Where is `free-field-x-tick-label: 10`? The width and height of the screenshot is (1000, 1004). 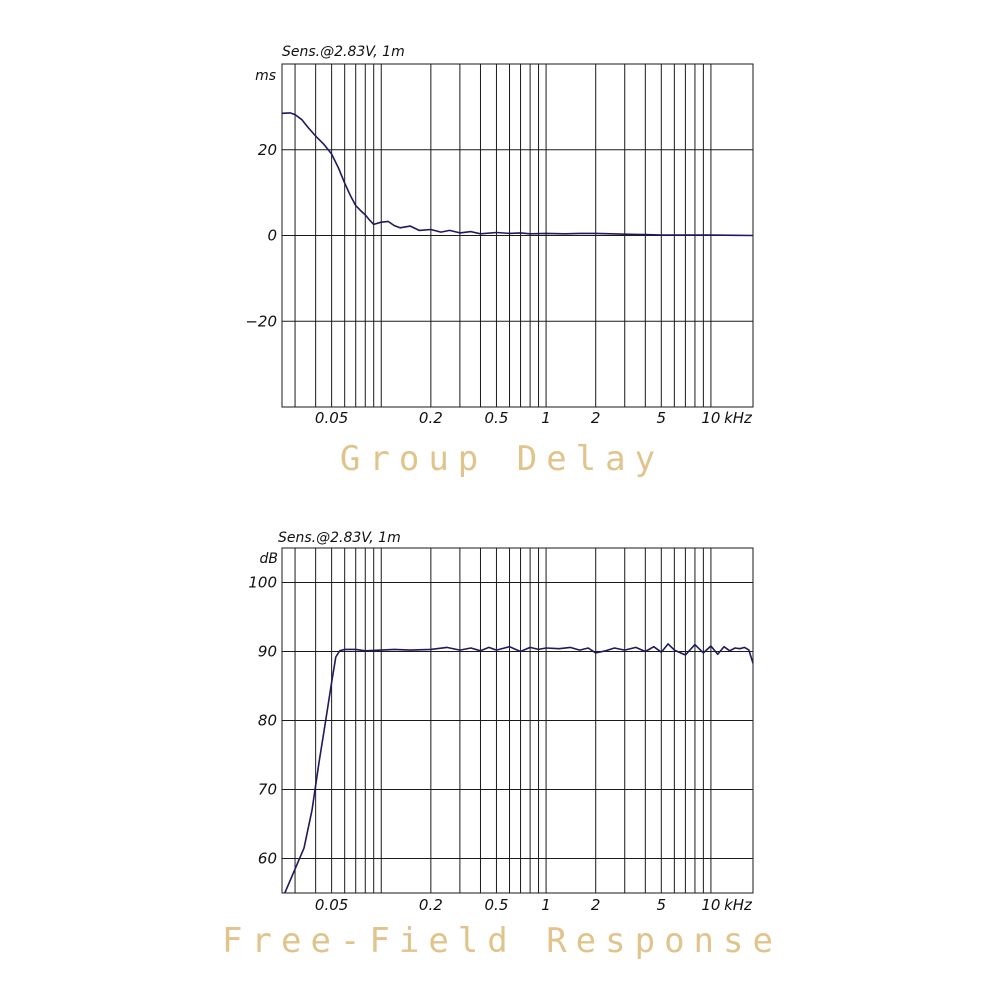
free-field-x-tick-label: 10 is located at coordinates (710, 905).